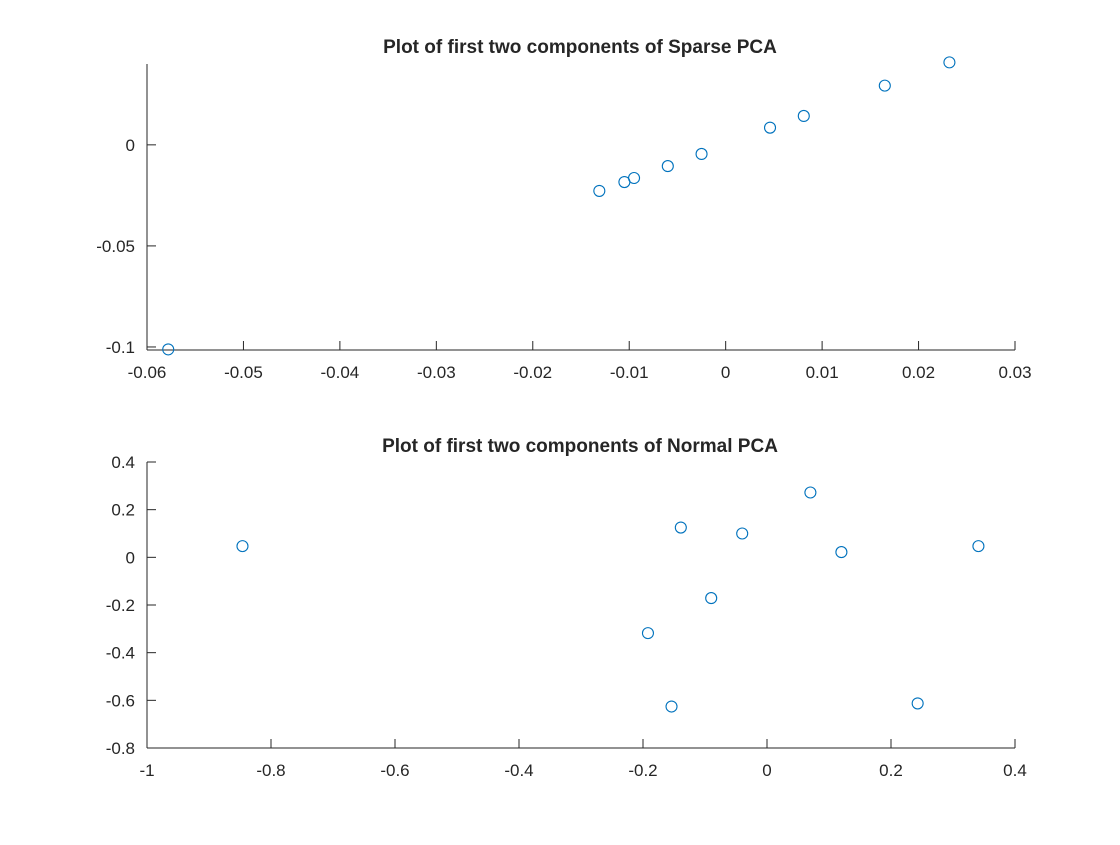 The width and height of the screenshot is (1120, 845). Describe the element at coordinates (340, 372) in the screenshot. I see `sparse-x-tick-label: -0.04` at that location.